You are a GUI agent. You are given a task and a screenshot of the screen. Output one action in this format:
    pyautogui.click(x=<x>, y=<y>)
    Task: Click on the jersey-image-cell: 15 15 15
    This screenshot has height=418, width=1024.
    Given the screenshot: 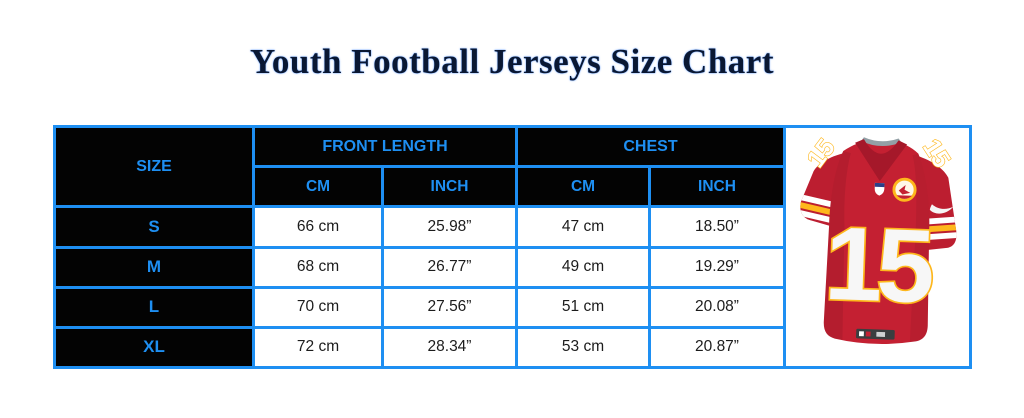 What is the action you would take?
    pyautogui.click(x=877, y=247)
    